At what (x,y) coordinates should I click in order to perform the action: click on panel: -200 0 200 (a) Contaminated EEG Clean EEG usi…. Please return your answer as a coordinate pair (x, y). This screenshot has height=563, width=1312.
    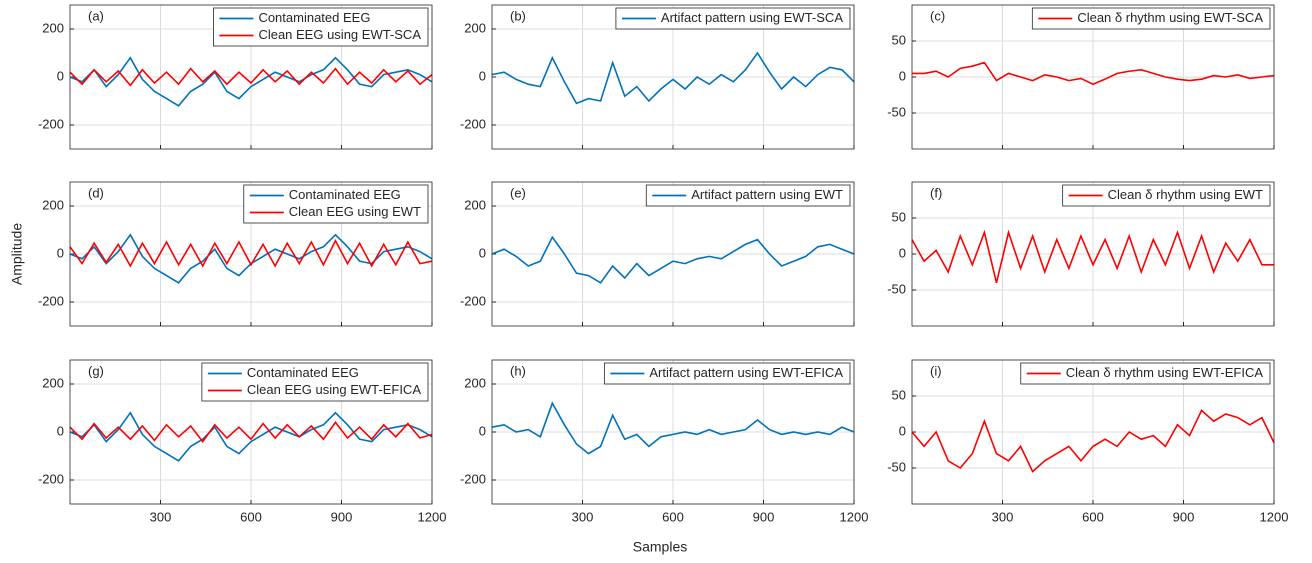
    Looking at the image, I should click on (235, 77).